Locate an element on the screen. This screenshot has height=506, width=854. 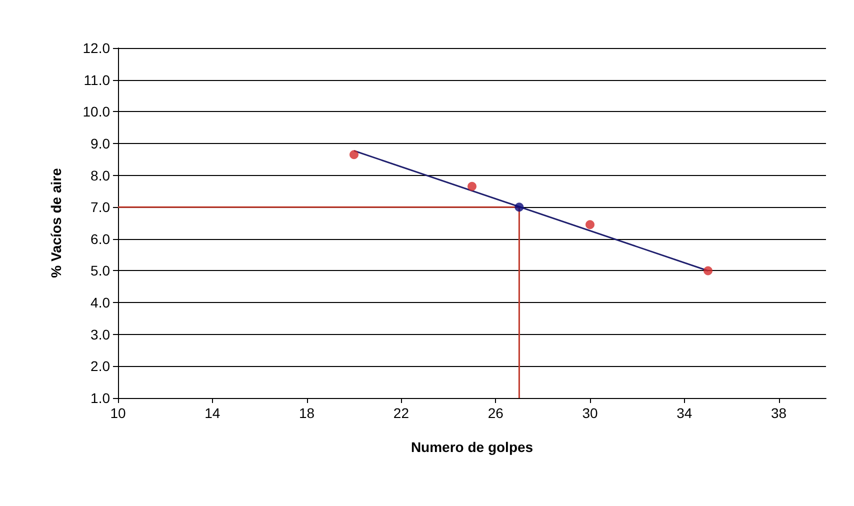
y-tick-label: 4.0 is located at coordinates (100, 302).